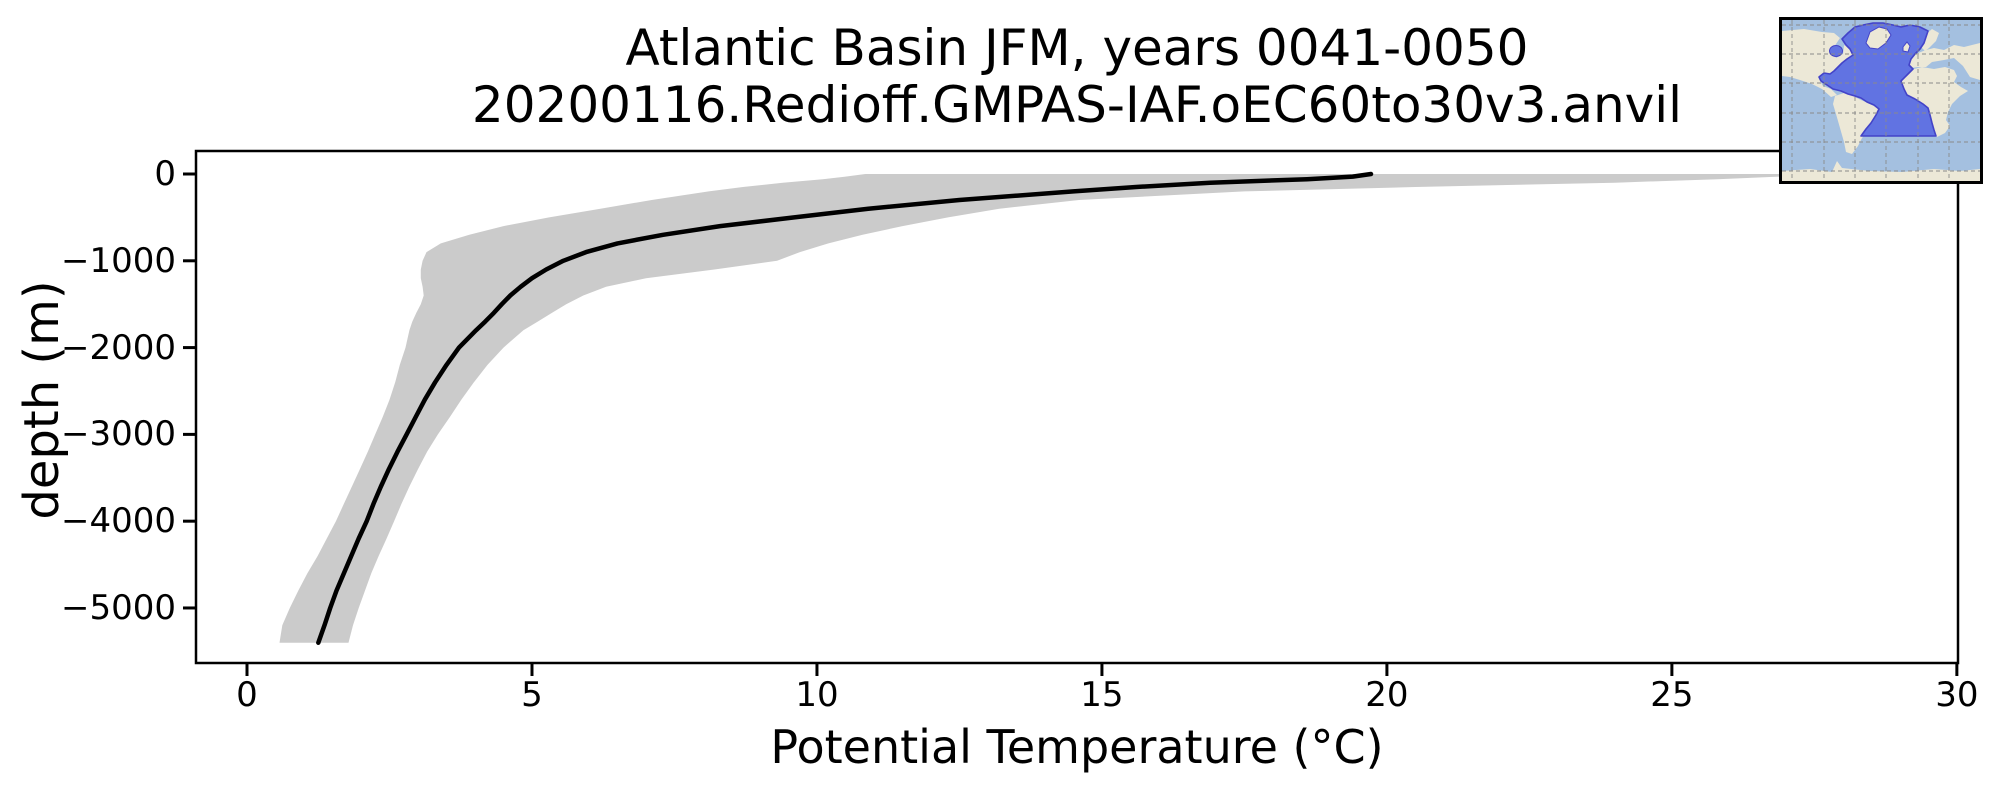 The width and height of the screenshot is (2000, 800). I want to click on x-tick-label: 20, so click(1387, 695).